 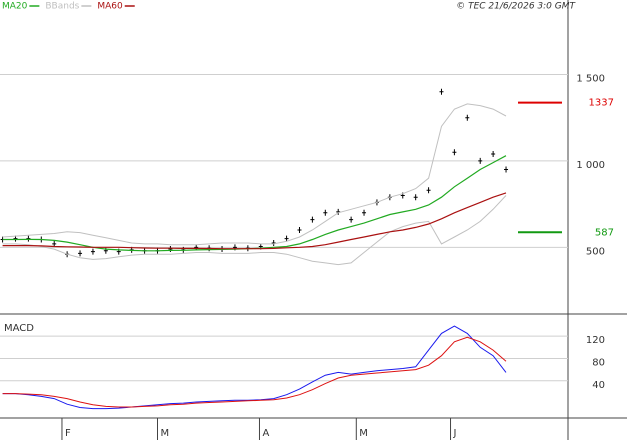 What do you see at coordinates (15, 7) in the screenshot?
I see `legend-label: MA20` at bounding box center [15, 7].